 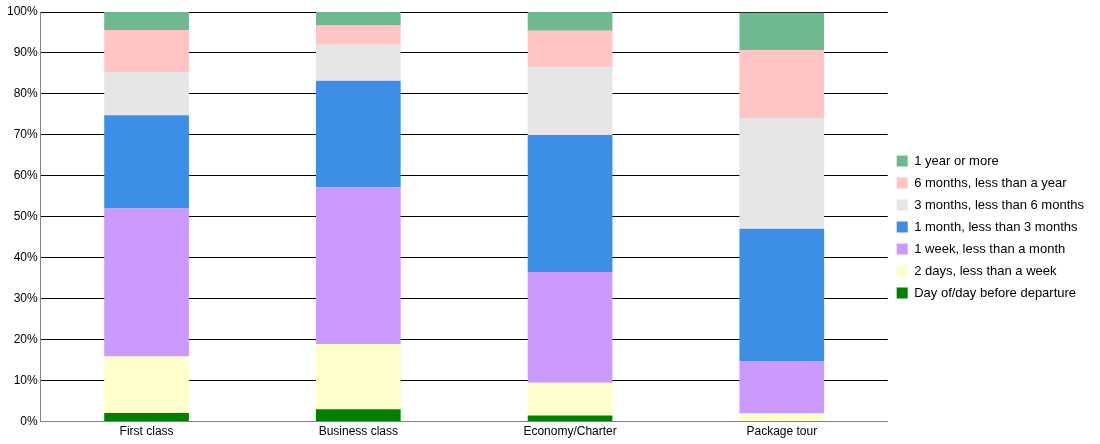 I want to click on y-tick-label: 30%, so click(x=26, y=298).